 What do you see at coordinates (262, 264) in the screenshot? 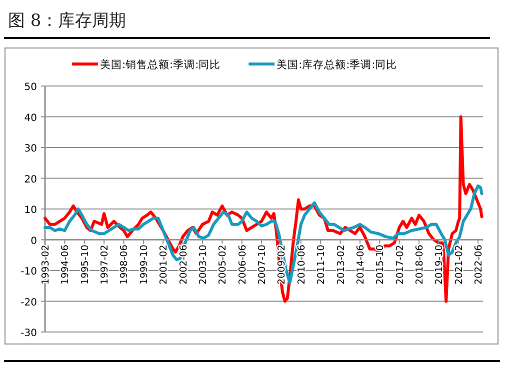
I see `x-tick-label: 2007-10` at bounding box center [262, 264].